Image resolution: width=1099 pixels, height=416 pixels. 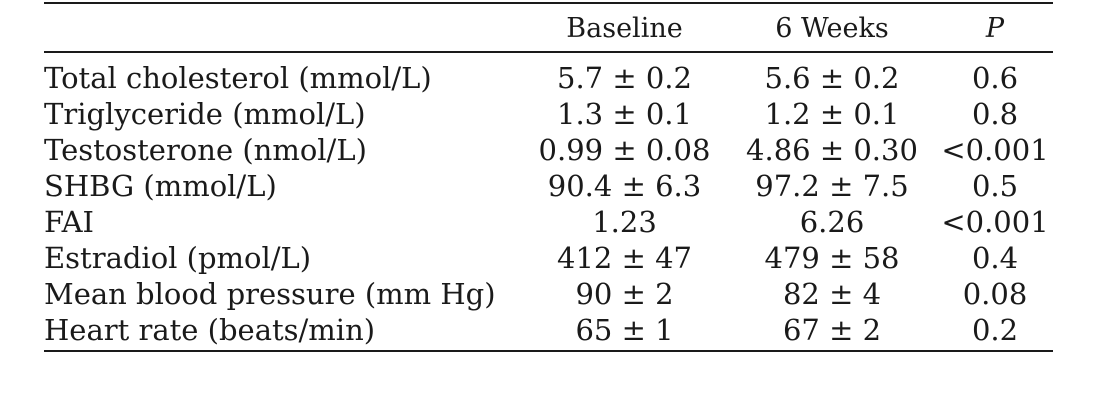 What do you see at coordinates (995, 294) in the screenshot?
I see `row-p-value: 0.08` at bounding box center [995, 294].